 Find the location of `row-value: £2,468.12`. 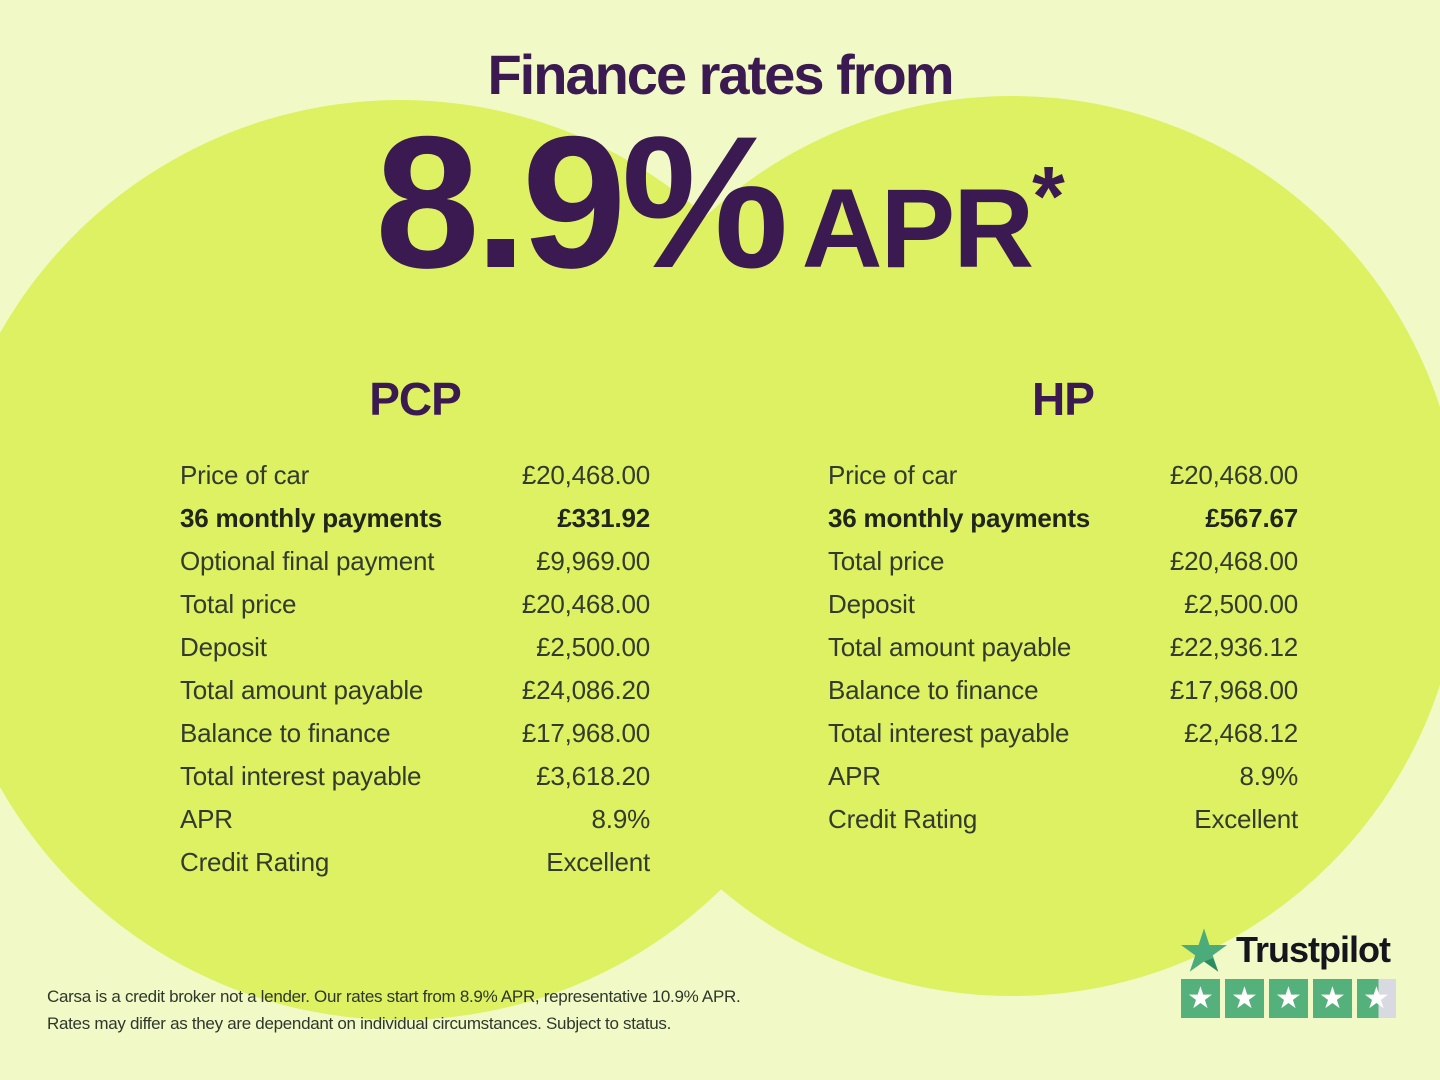

row-value: £2,468.12 is located at coordinates (1241, 733).